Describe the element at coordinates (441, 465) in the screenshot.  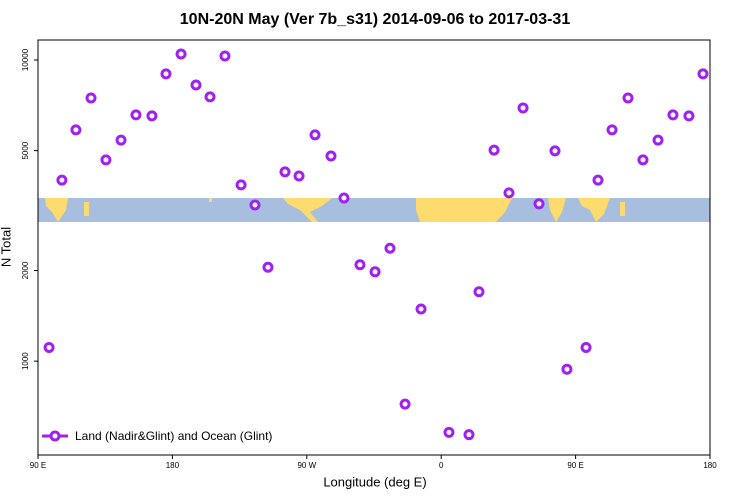
I see `x-tick-label: 0` at that location.